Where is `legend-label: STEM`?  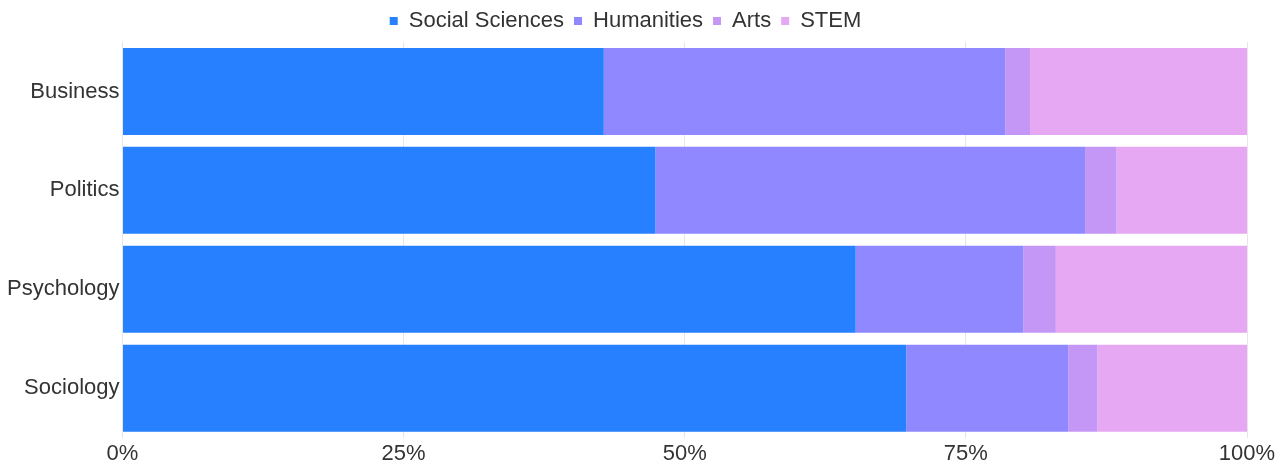 legend-label: STEM is located at coordinates (831, 20).